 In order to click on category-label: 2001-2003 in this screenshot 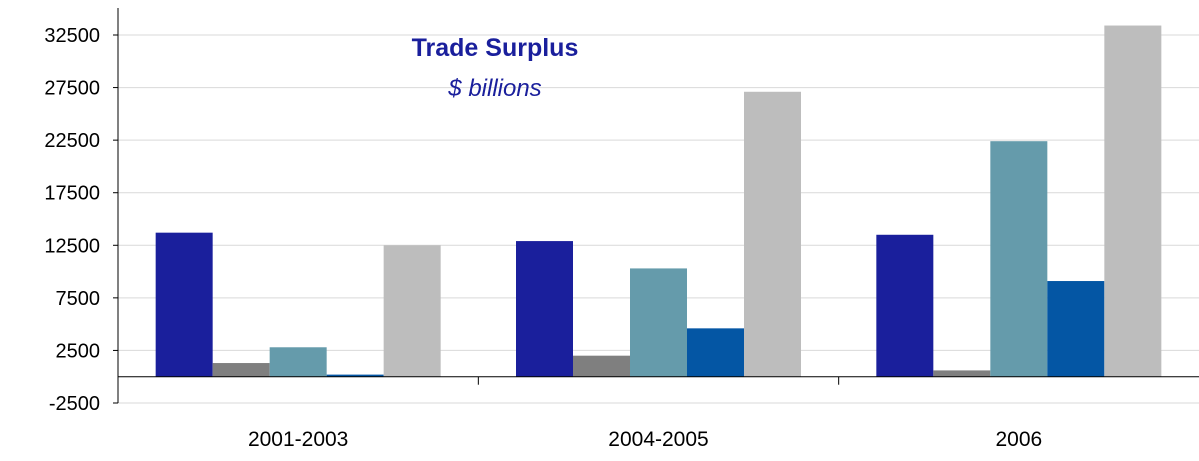, I will do `click(298, 439)`.